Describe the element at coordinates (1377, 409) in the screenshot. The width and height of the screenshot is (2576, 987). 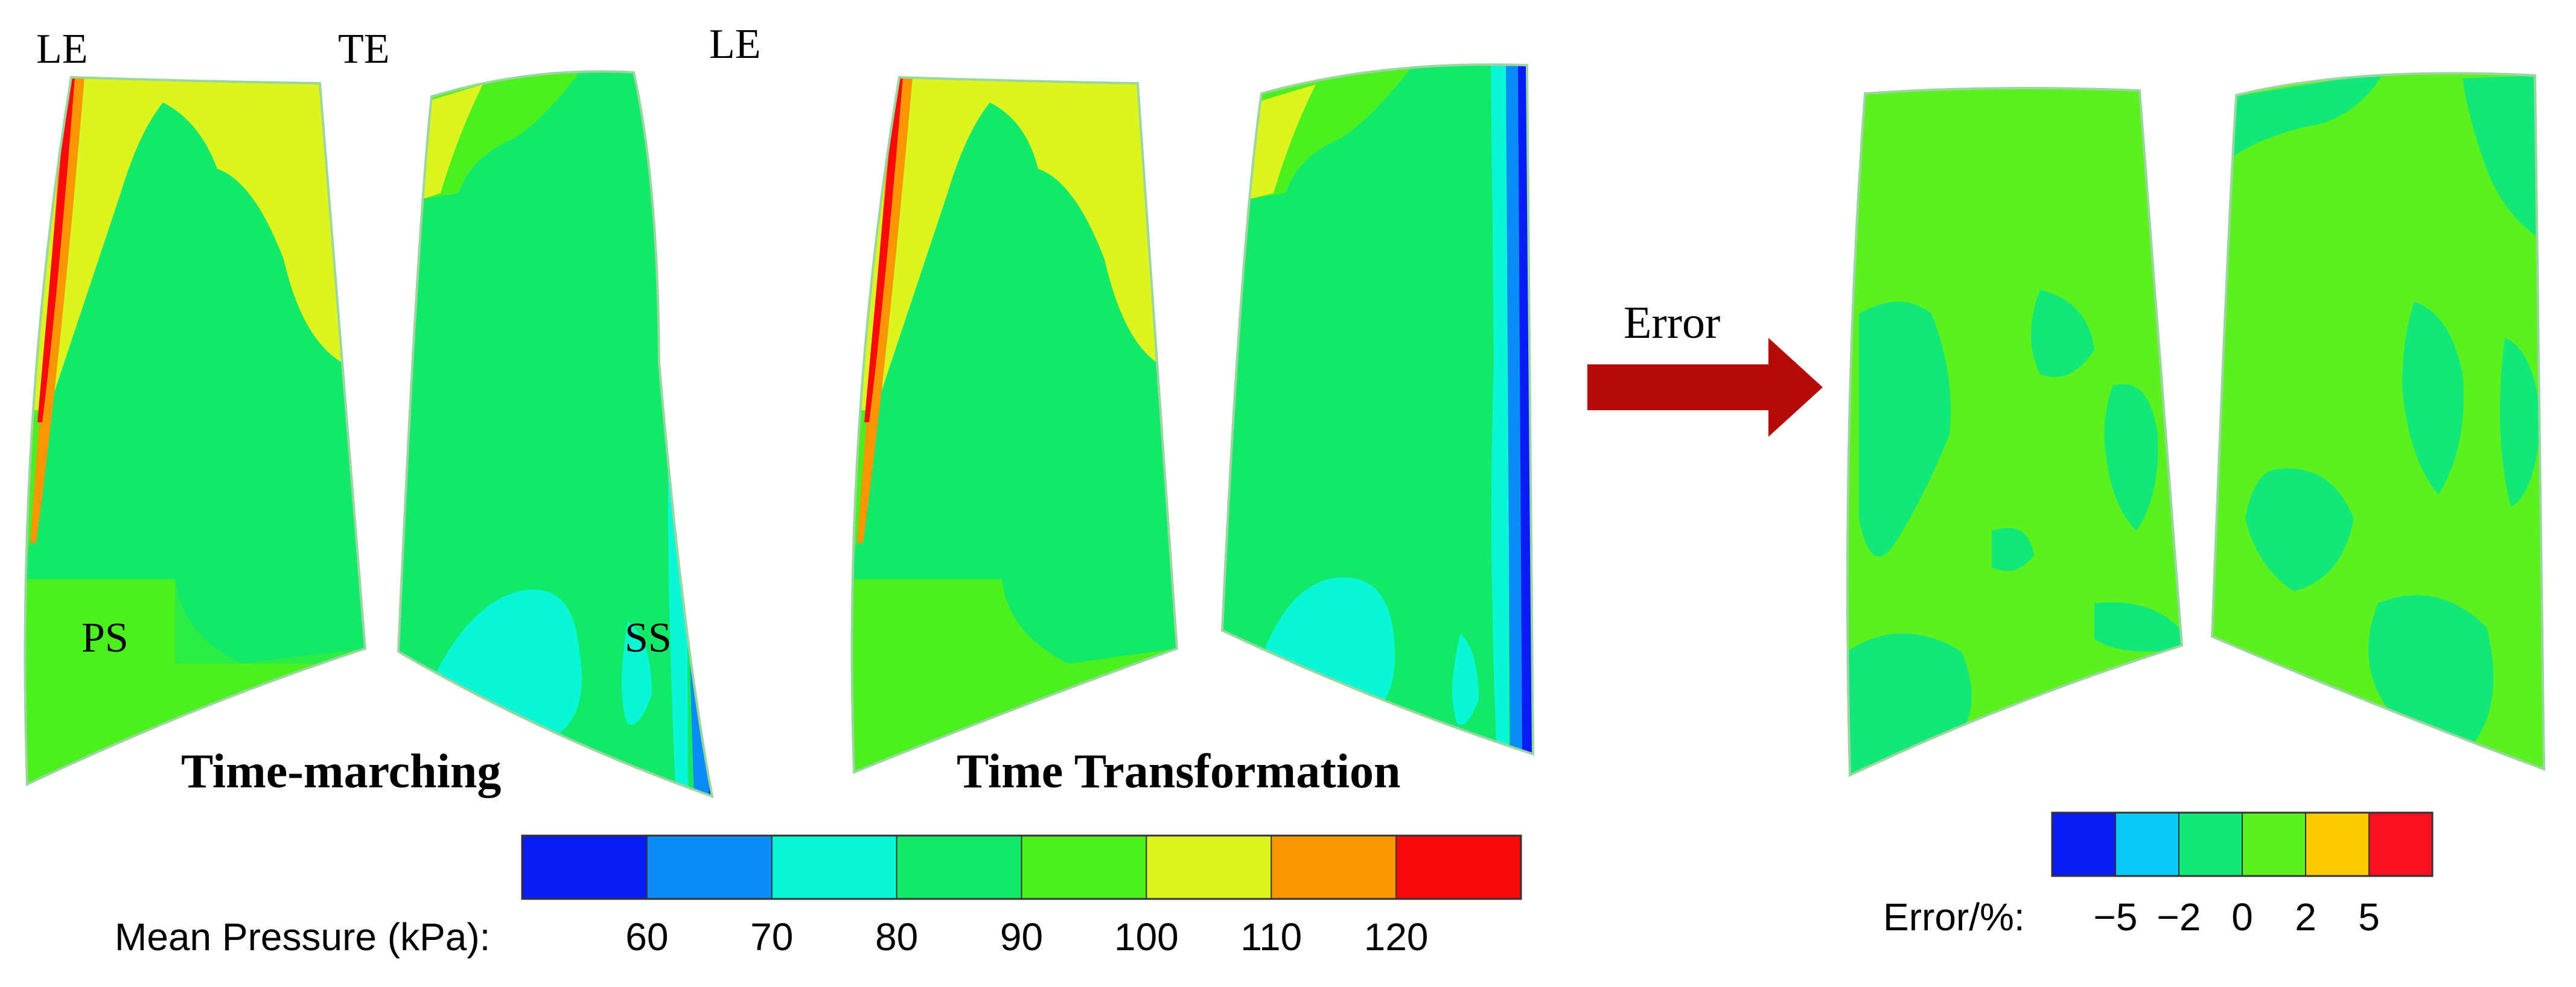
I see `time-transformation-suction-side-blade` at that location.